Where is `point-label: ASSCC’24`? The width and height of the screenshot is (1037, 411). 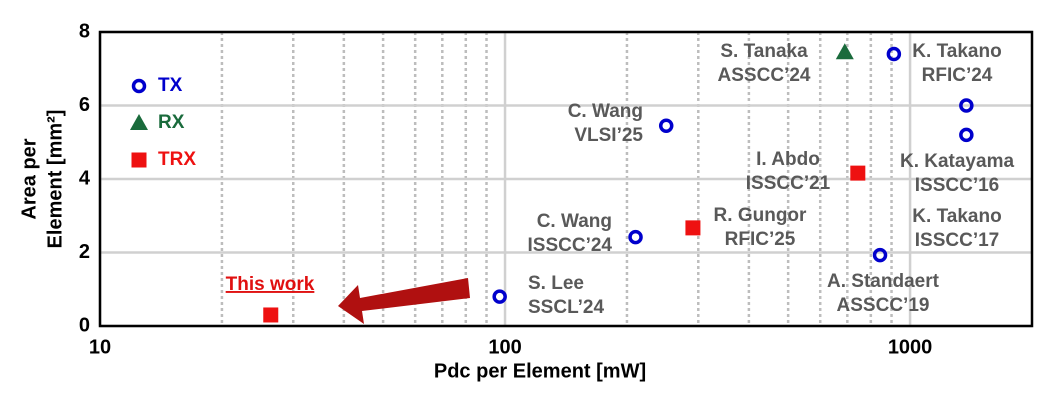
point-label: ASSCC’24 is located at coordinates (764, 75).